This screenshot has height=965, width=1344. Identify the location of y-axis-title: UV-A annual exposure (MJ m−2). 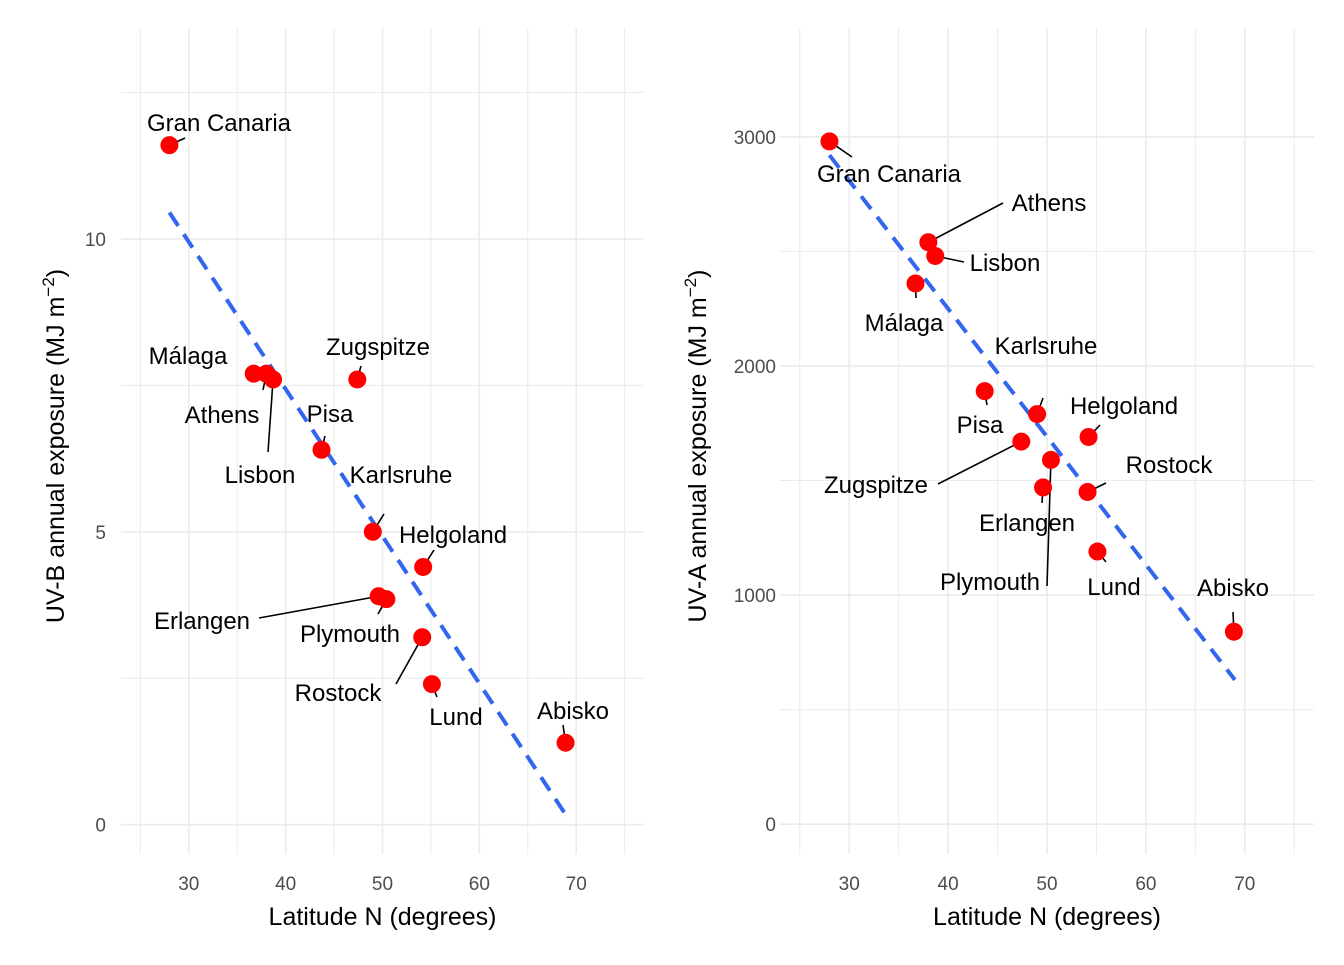
(696, 446).